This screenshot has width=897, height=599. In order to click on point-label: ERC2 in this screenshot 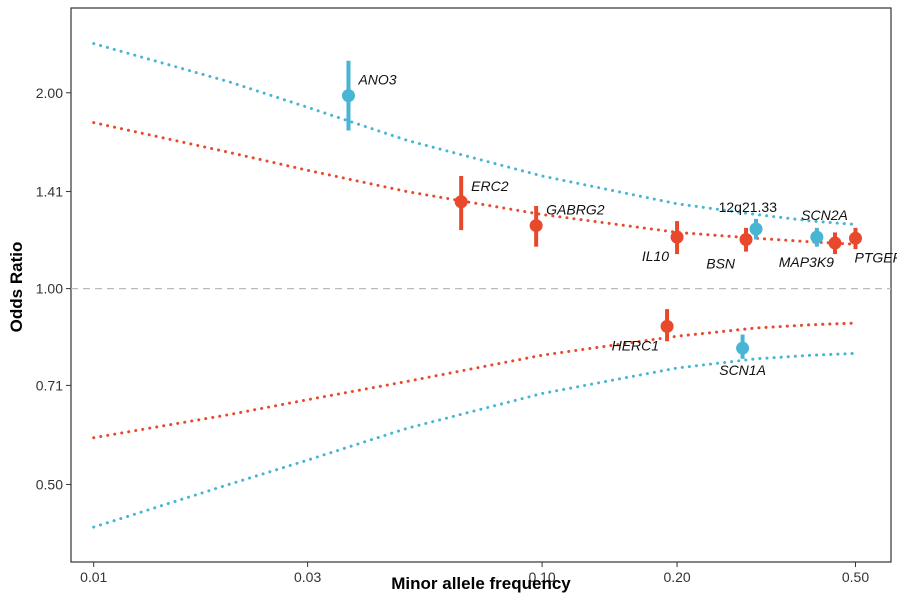, I will do `click(490, 186)`.